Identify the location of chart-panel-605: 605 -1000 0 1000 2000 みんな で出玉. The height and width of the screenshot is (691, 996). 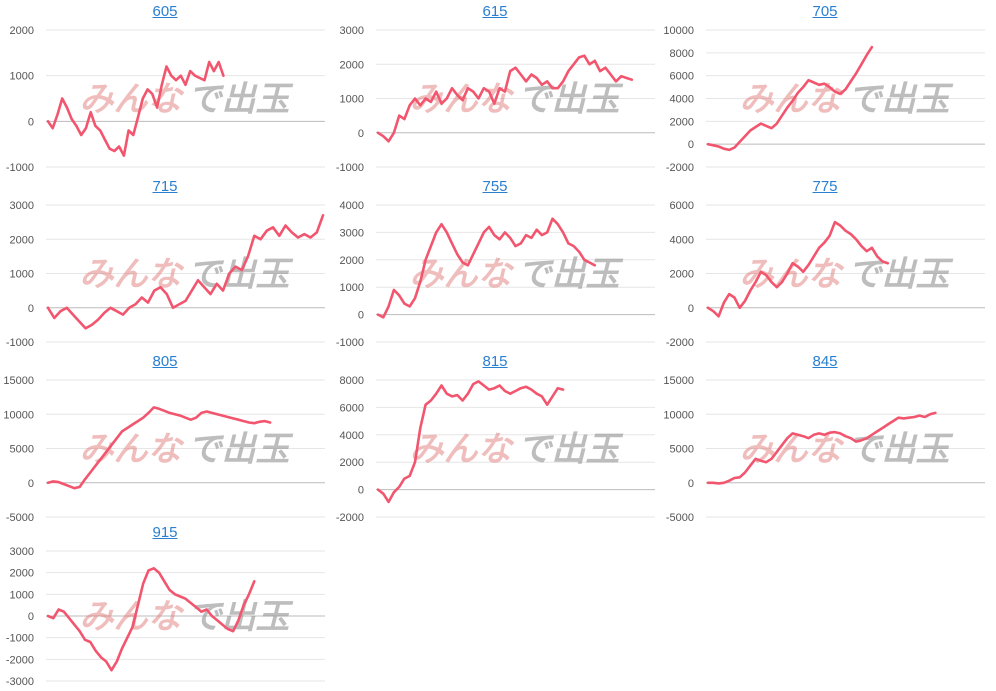
(165, 89).